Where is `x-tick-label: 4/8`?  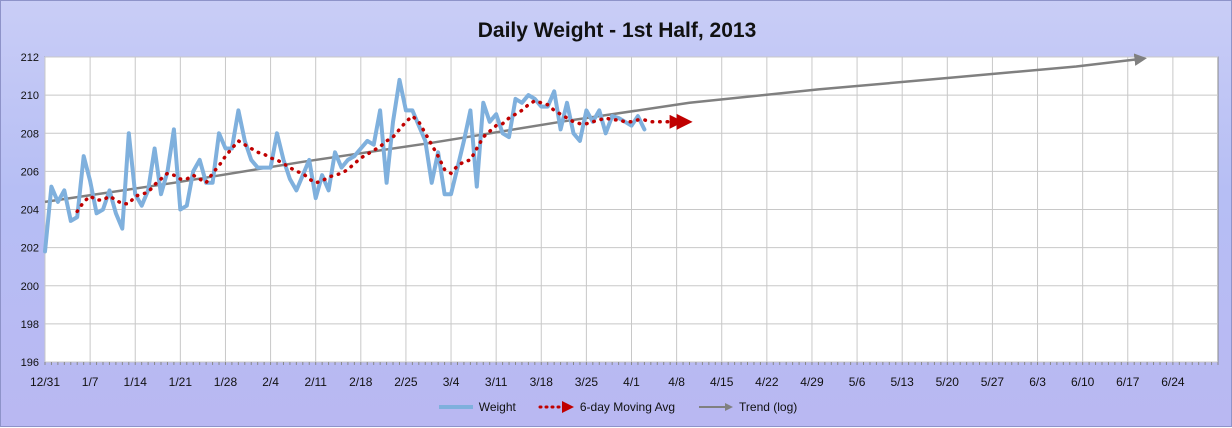
x-tick-label: 4/8 is located at coordinates (676, 382).